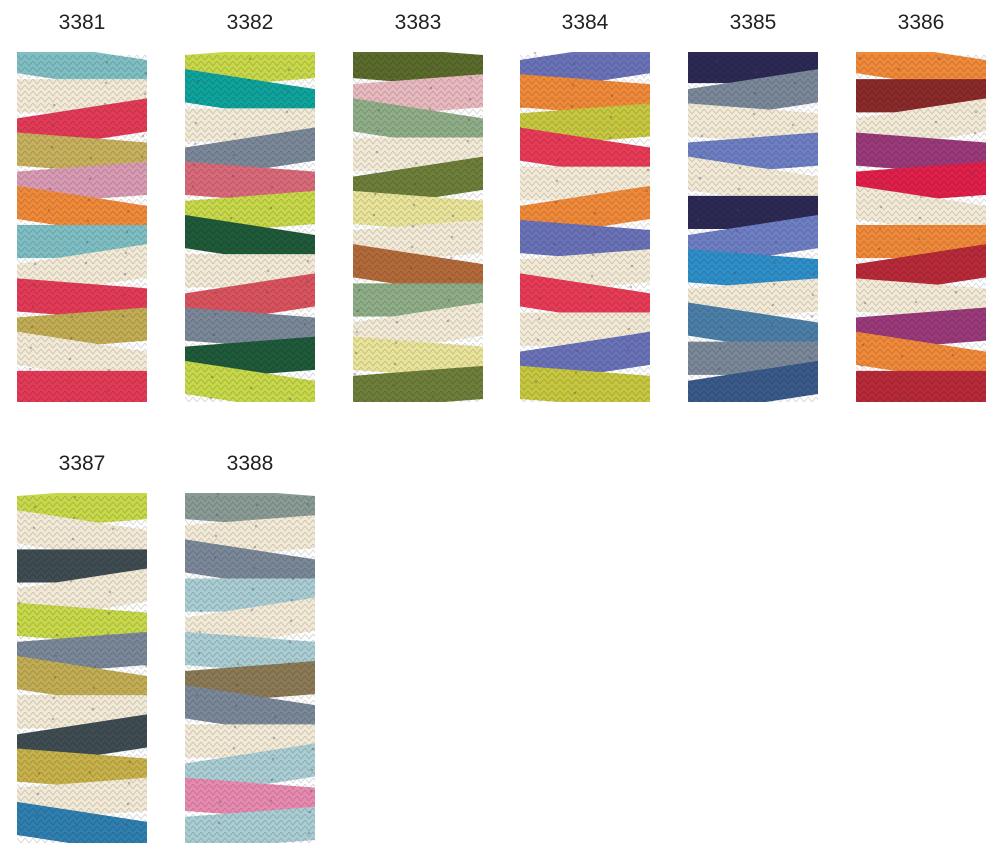 This screenshot has width=1000, height=845. Describe the element at coordinates (418, 22) in the screenshot. I see `swatch-code: 3383` at that location.